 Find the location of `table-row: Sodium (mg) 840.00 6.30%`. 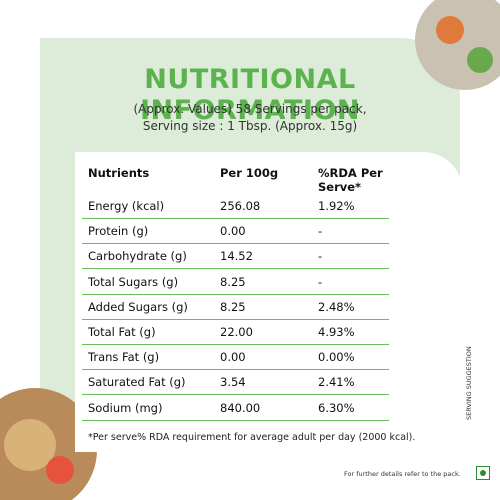

table-row: Sodium (mg) 840.00 6.30% is located at coordinates (235, 408).